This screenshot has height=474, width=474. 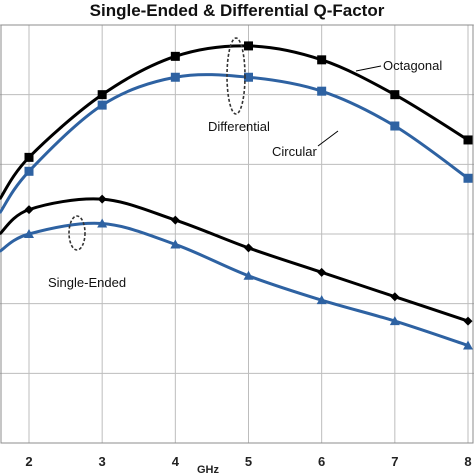 What do you see at coordinates (321, 461) in the screenshot?
I see `x-tick-label: 6` at bounding box center [321, 461].